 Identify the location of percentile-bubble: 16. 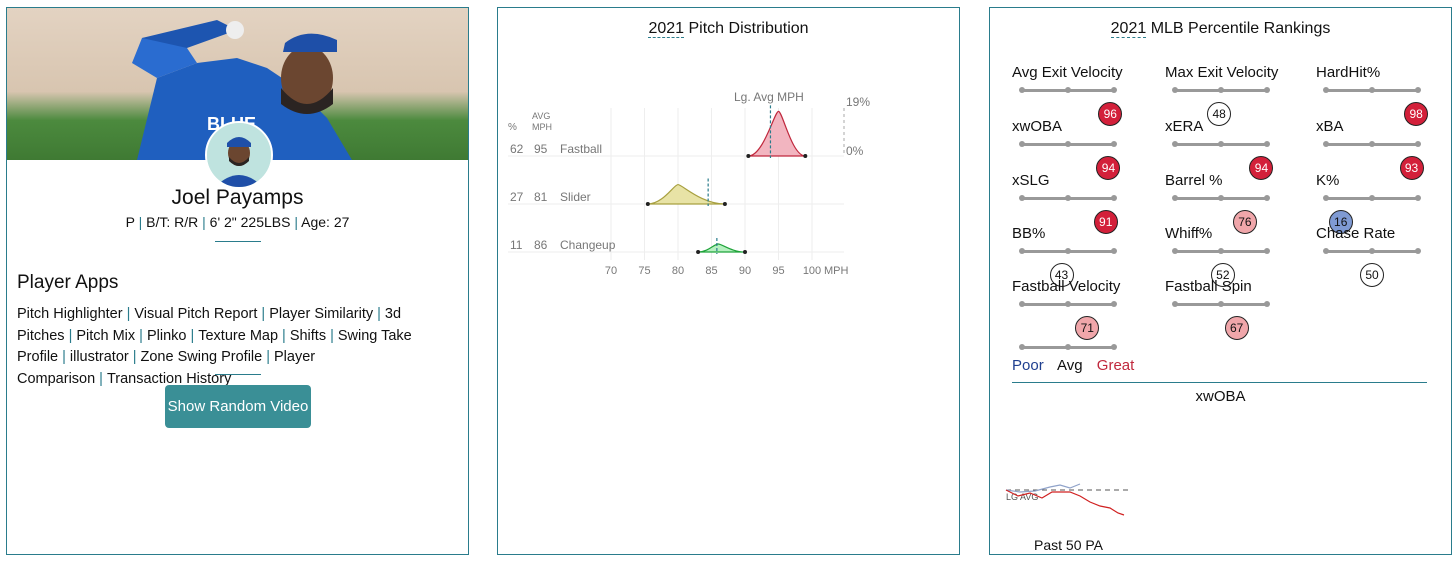
(1340, 222).